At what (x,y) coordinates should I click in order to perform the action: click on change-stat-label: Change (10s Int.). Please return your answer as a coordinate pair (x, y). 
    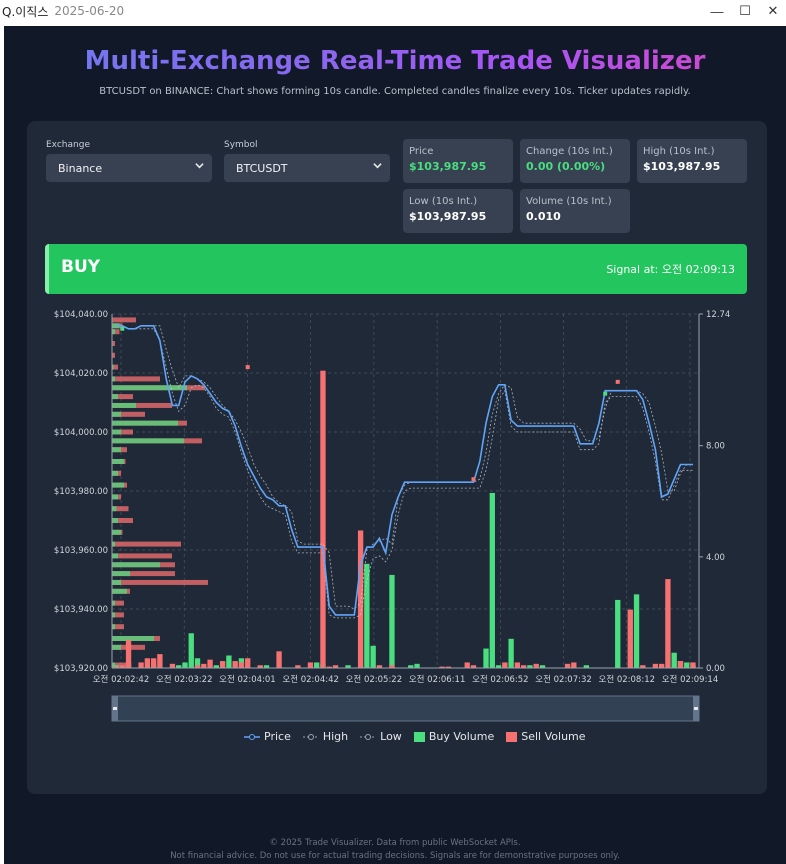
    Looking at the image, I should click on (569, 151).